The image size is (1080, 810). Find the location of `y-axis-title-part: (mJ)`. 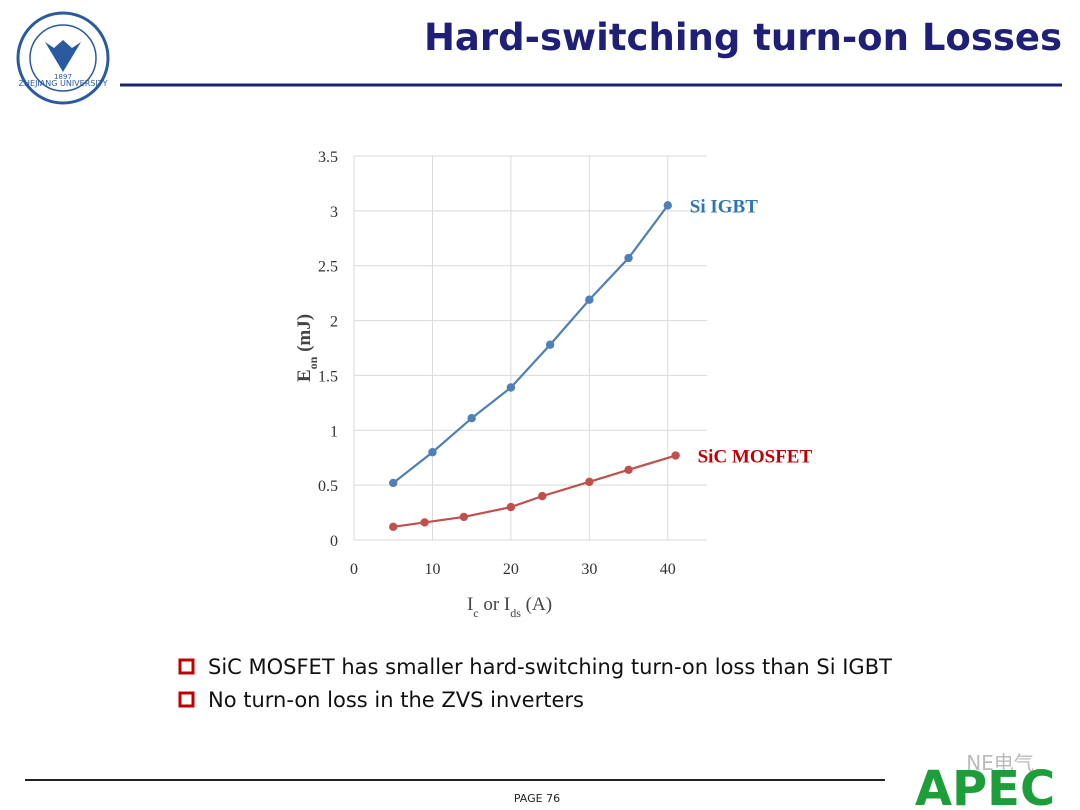

y-axis-title-part: (mJ) is located at coordinates (304, 335).